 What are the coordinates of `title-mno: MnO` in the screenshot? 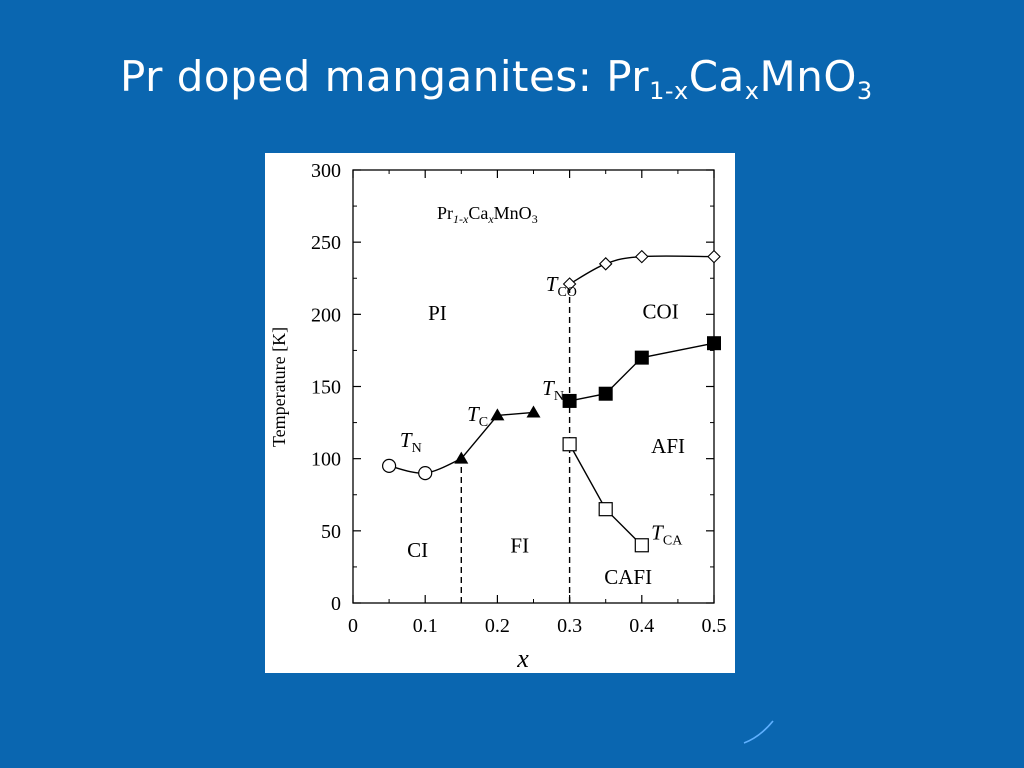 It's located at (808, 76).